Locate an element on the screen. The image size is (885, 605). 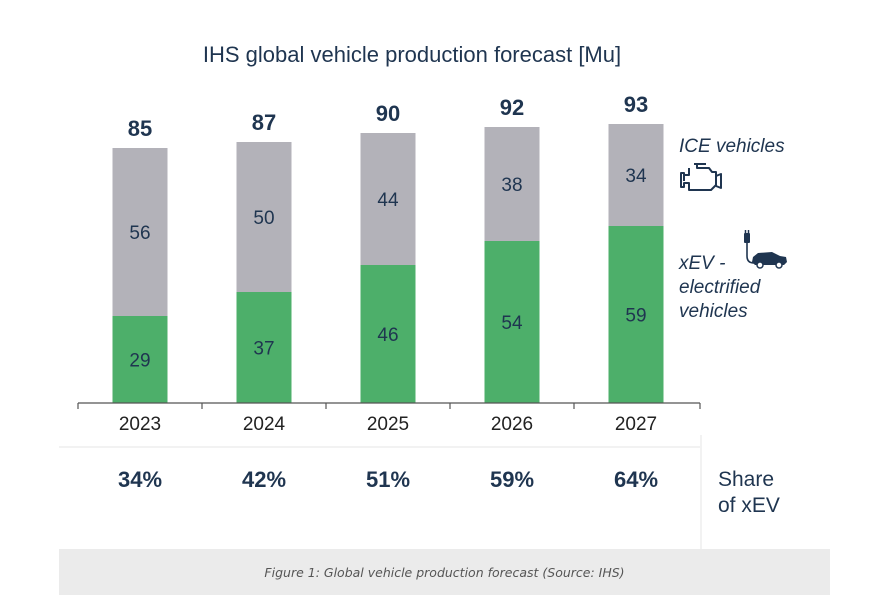
share-label-line-2: of xEV is located at coordinates (749, 505).